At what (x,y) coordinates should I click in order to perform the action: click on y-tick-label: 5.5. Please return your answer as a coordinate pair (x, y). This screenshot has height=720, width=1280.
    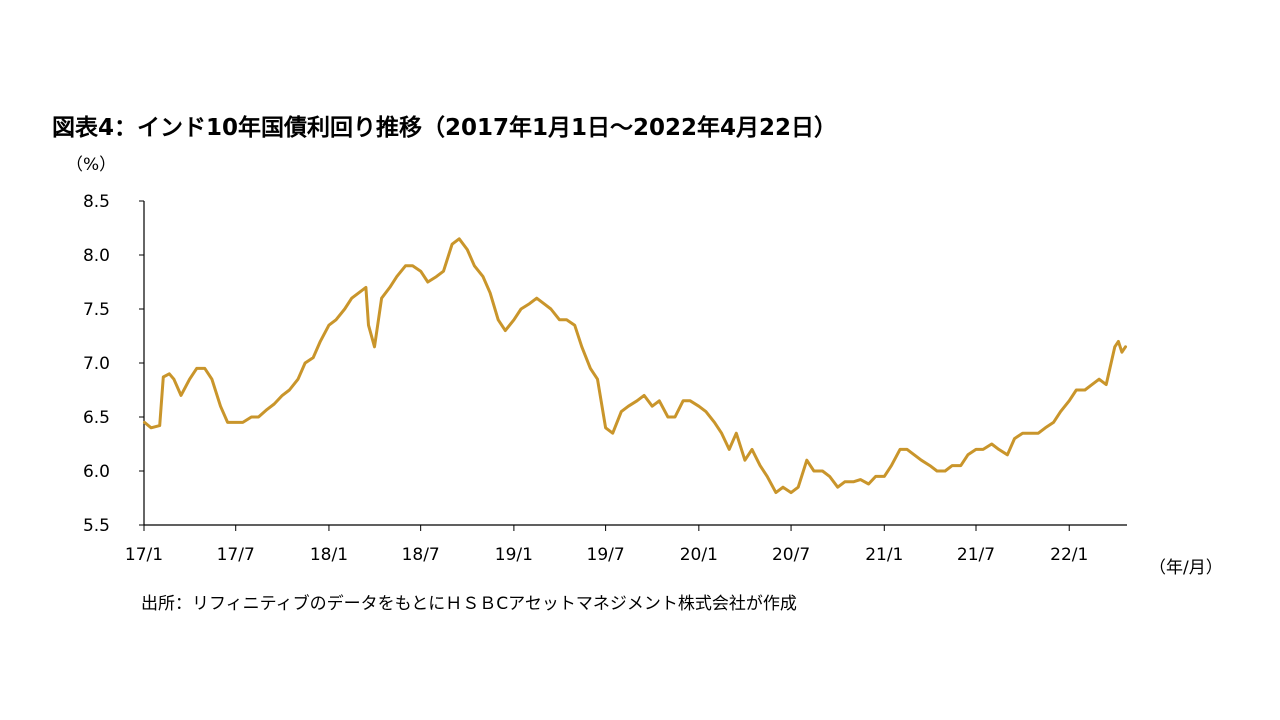
    Looking at the image, I should click on (96, 526).